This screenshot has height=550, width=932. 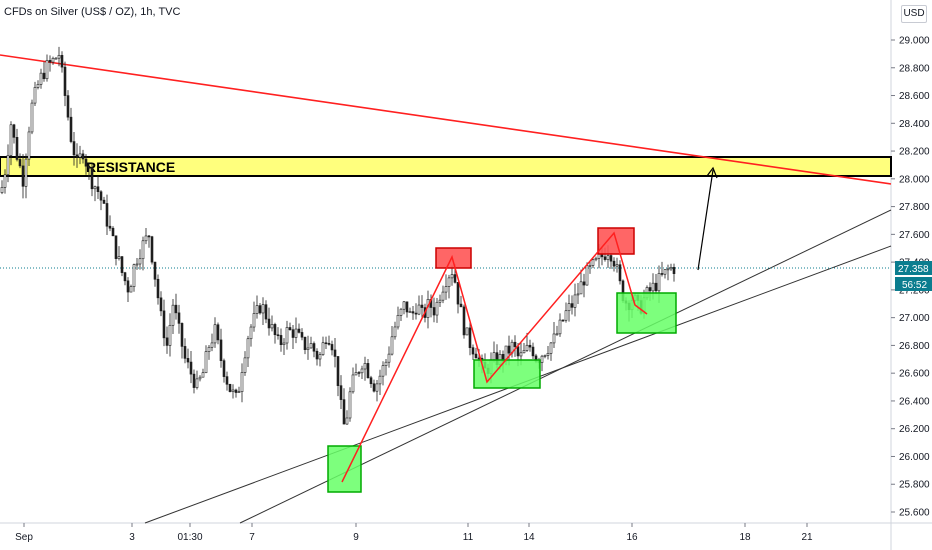 What do you see at coordinates (92, 12) in the screenshot?
I see `chart-title: CFDs on Silver (US$ / OZ), 1h, TVC` at bounding box center [92, 12].